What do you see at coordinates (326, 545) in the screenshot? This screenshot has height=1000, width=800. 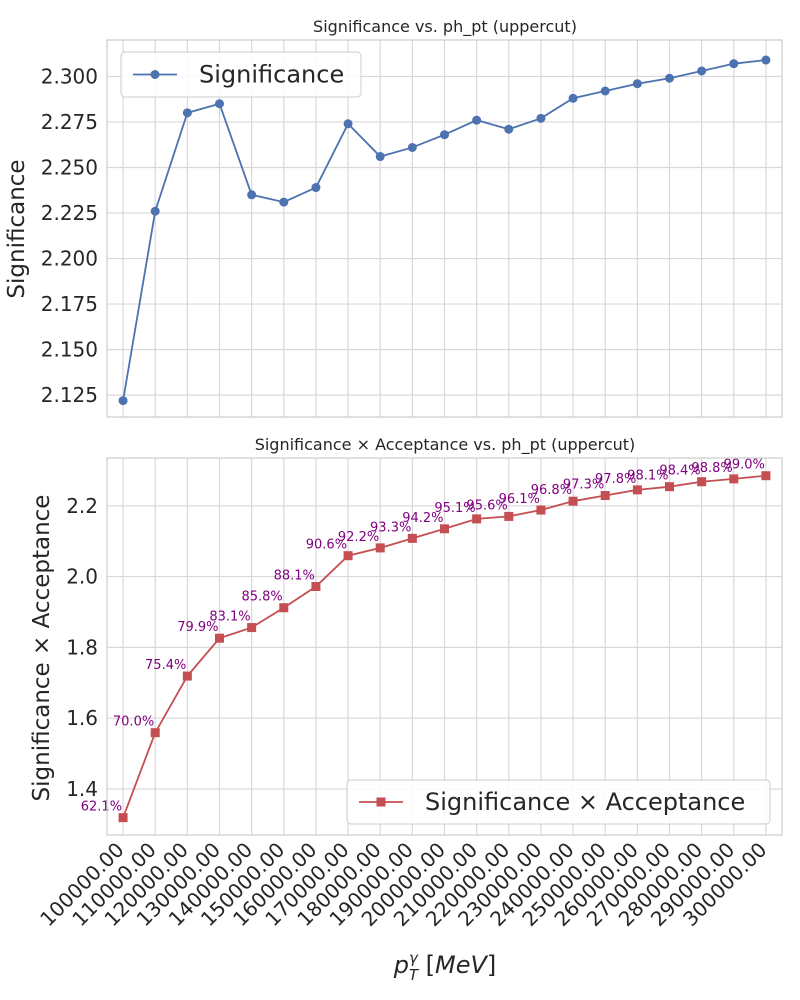 I see `acceptance-annotation: 90.6%` at bounding box center [326, 545].